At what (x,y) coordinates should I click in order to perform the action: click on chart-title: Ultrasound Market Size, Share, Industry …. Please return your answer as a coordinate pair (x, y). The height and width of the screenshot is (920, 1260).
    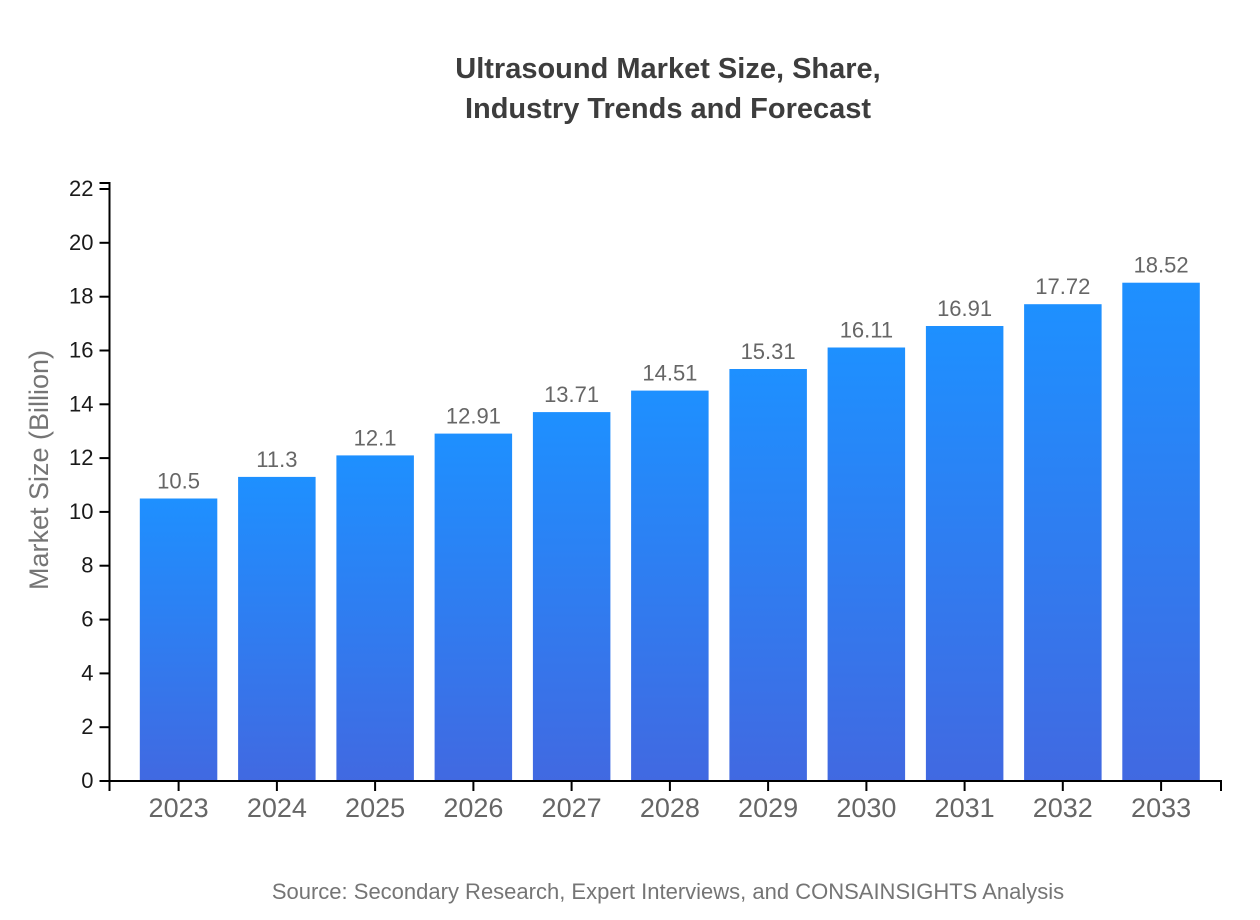
    Looking at the image, I should click on (667, 89).